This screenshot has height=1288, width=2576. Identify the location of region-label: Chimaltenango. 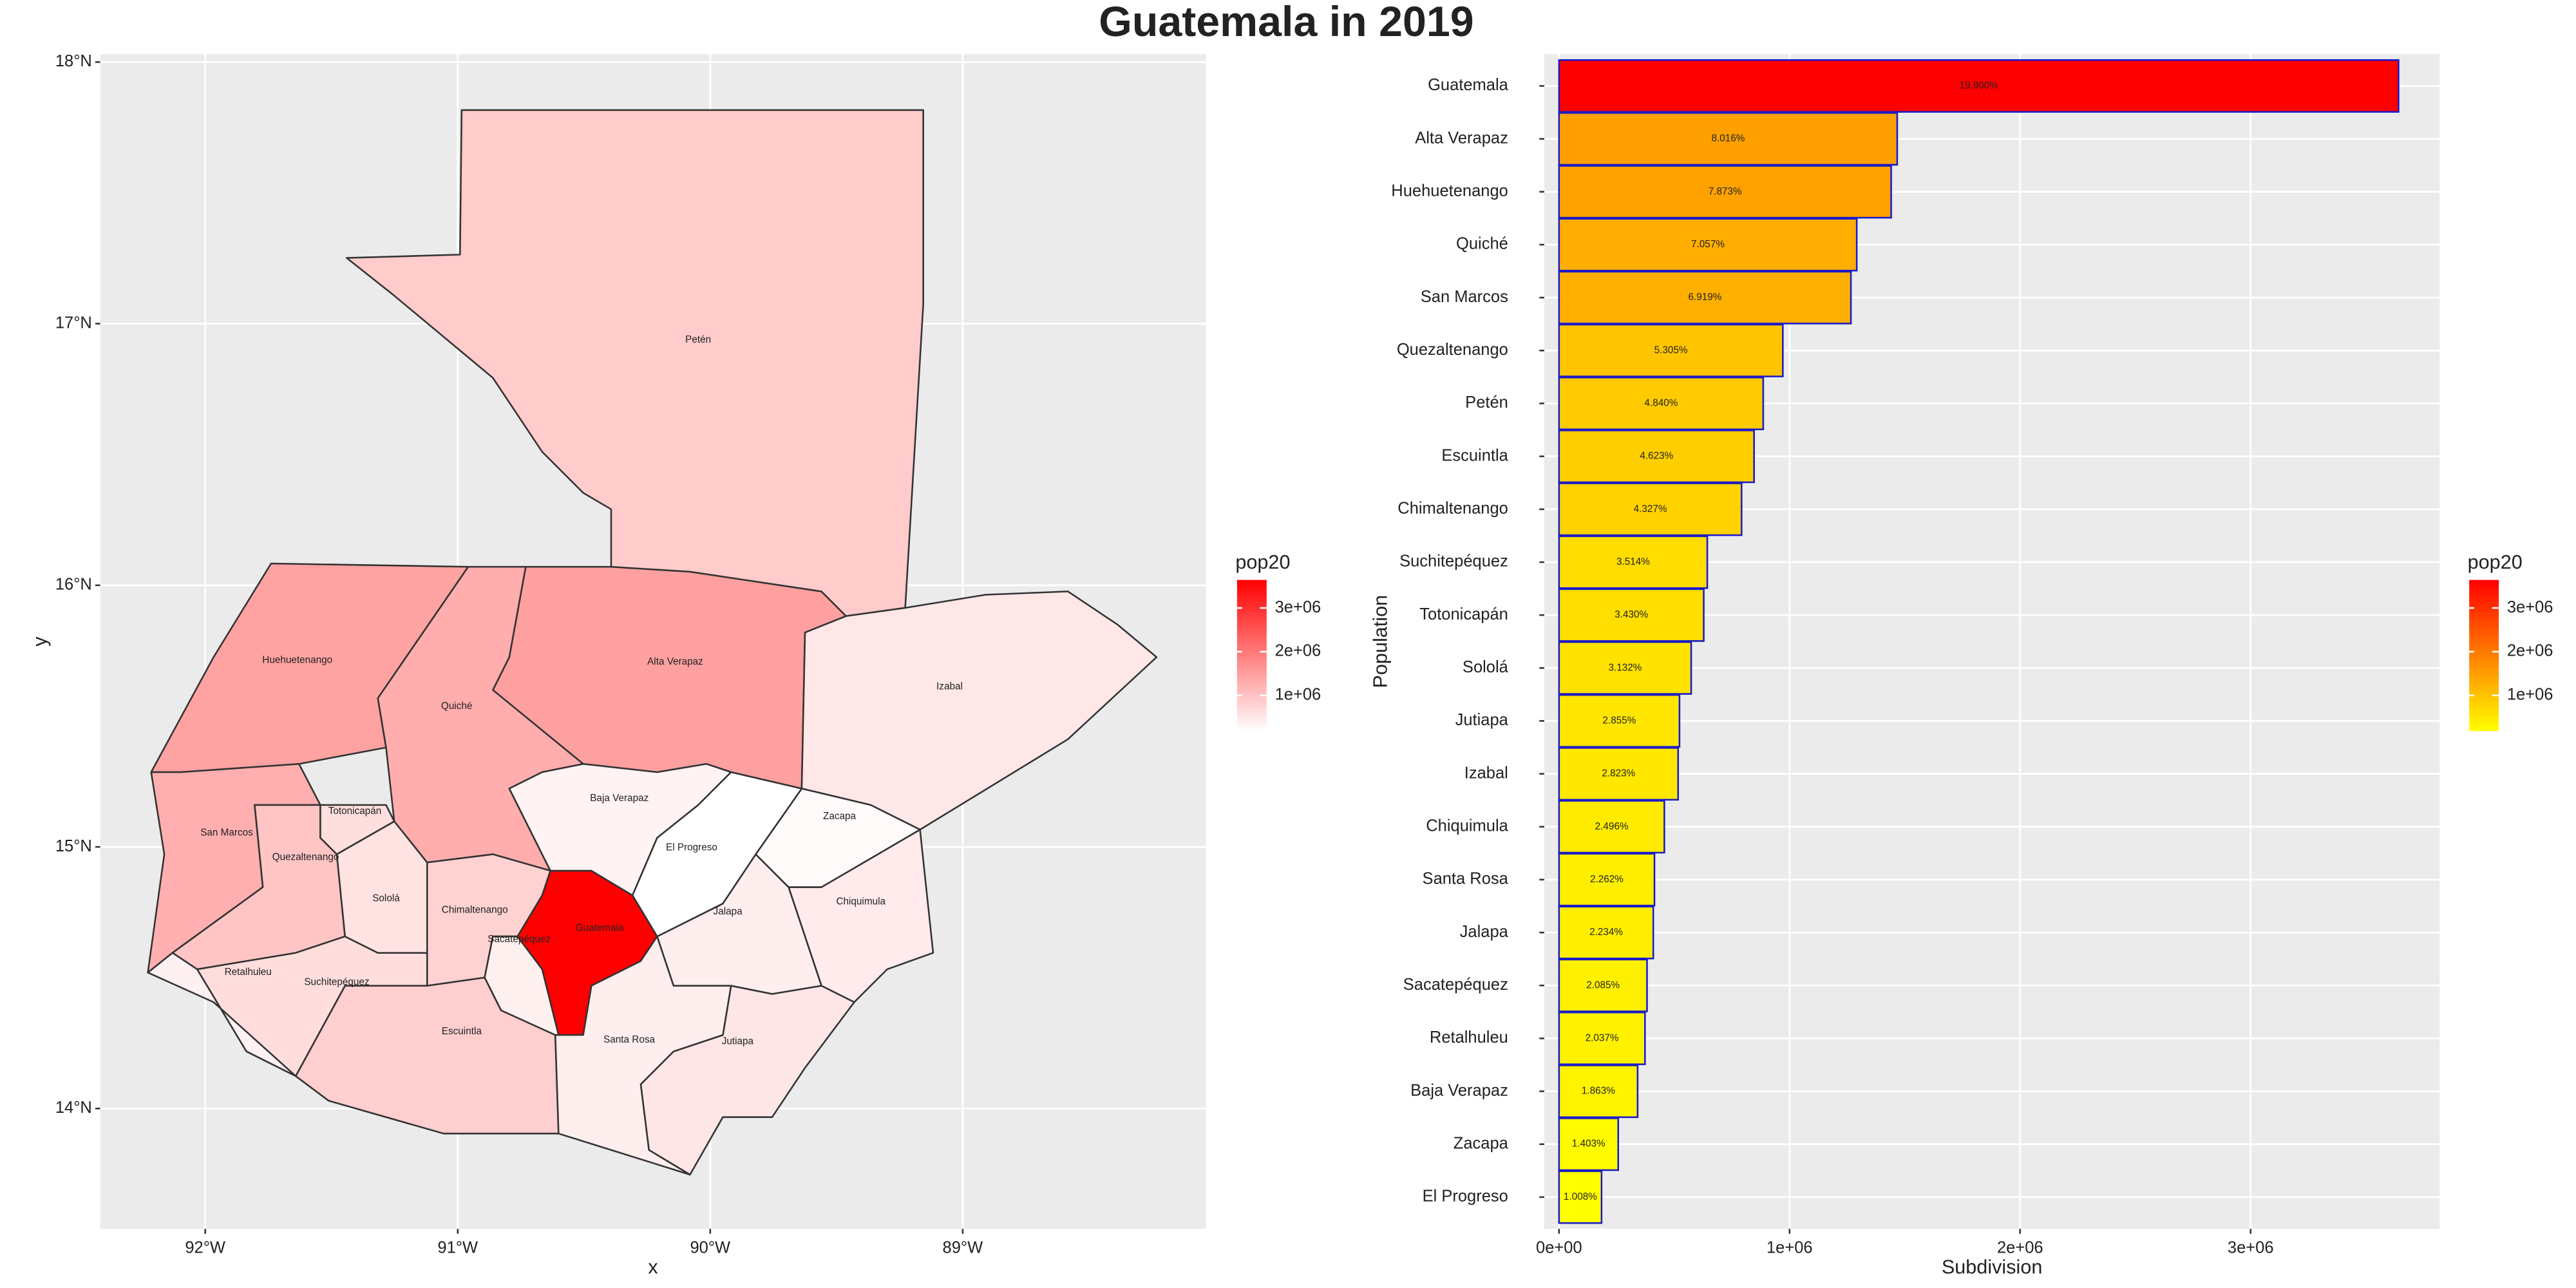
(475, 910).